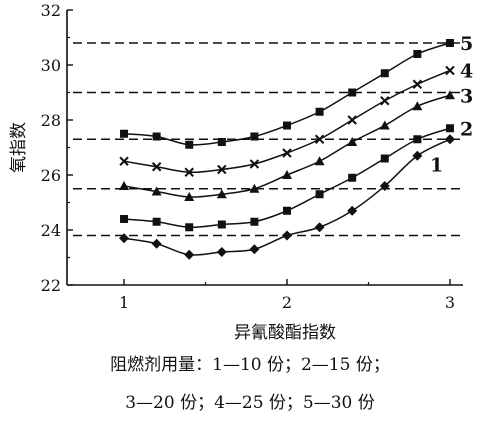  What do you see at coordinates (466, 129) in the screenshot?
I see `series-label-2: 2` at bounding box center [466, 129].